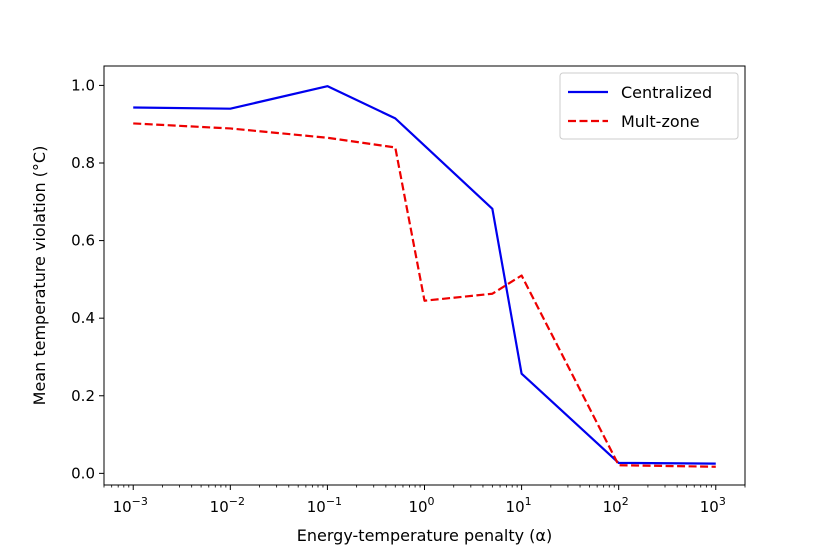 The height and width of the screenshot is (554, 830). What do you see at coordinates (83, 241) in the screenshot?
I see `y-tick-label: 0.6` at bounding box center [83, 241].